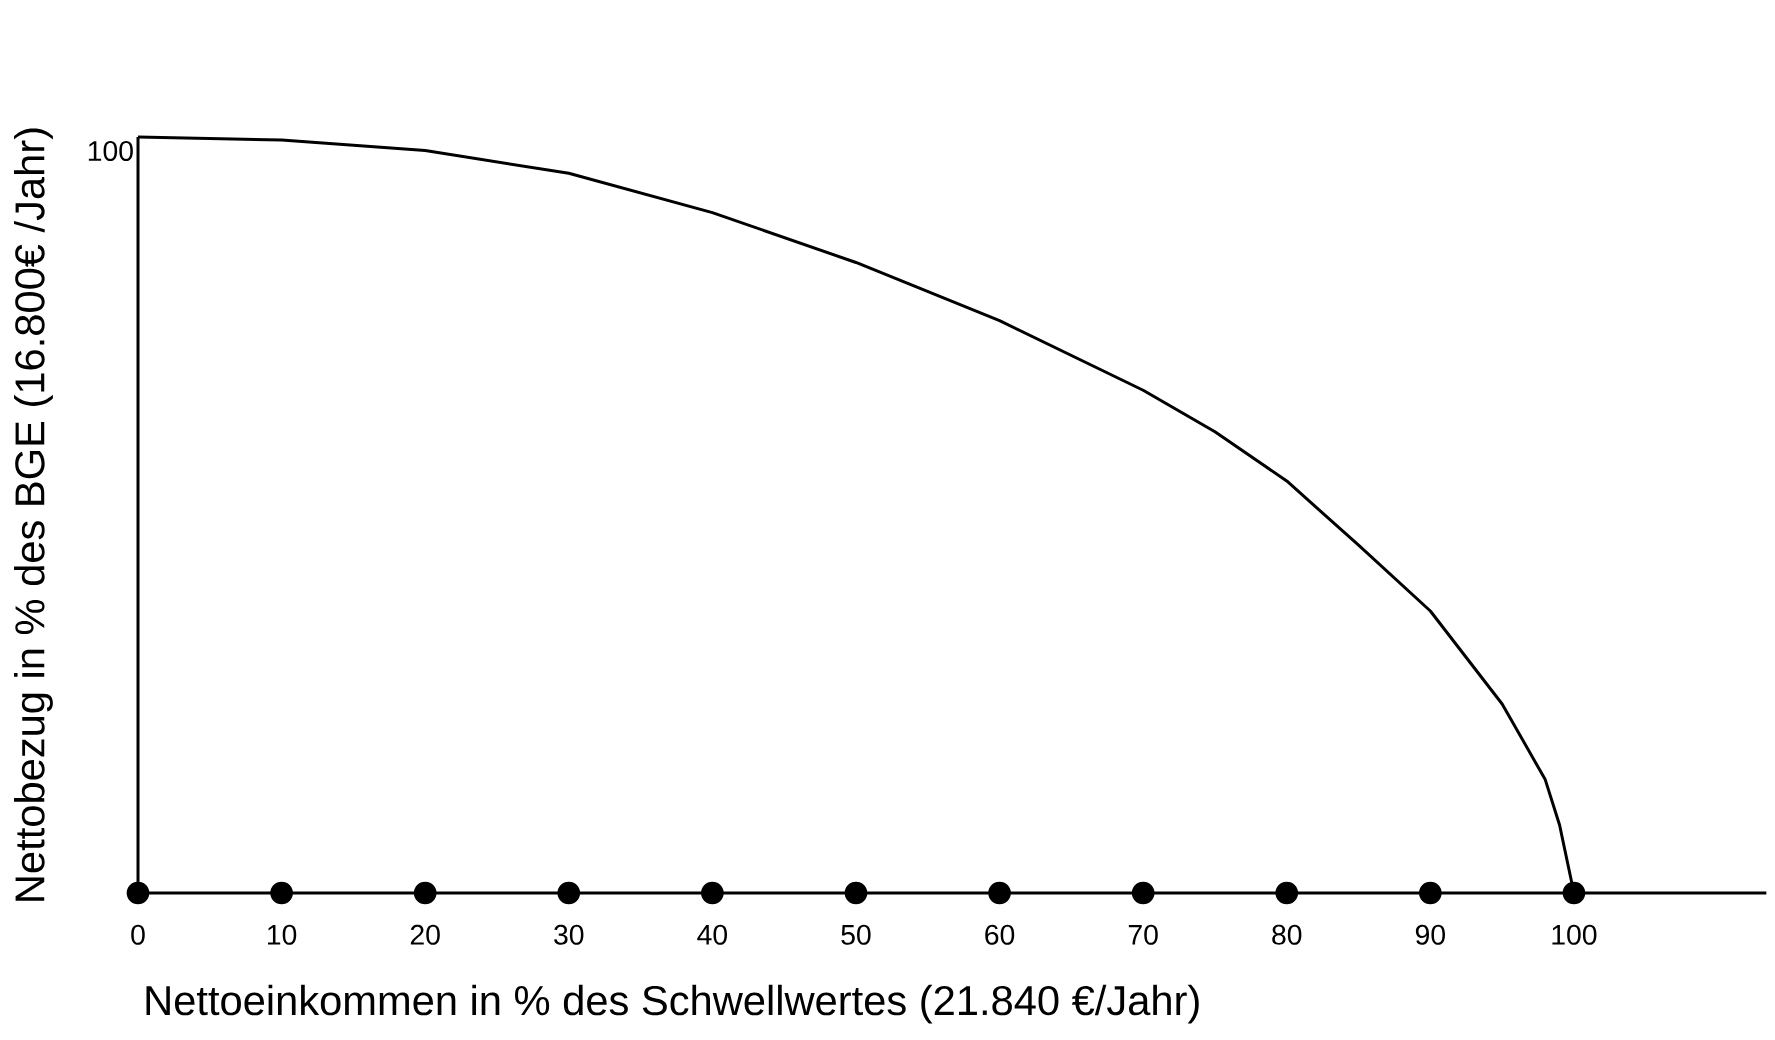 The width and height of the screenshot is (1775, 1040). Describe the element at coordinates (1574, 934) in the screenshot. I see `x-tick-label: 100` at that location.